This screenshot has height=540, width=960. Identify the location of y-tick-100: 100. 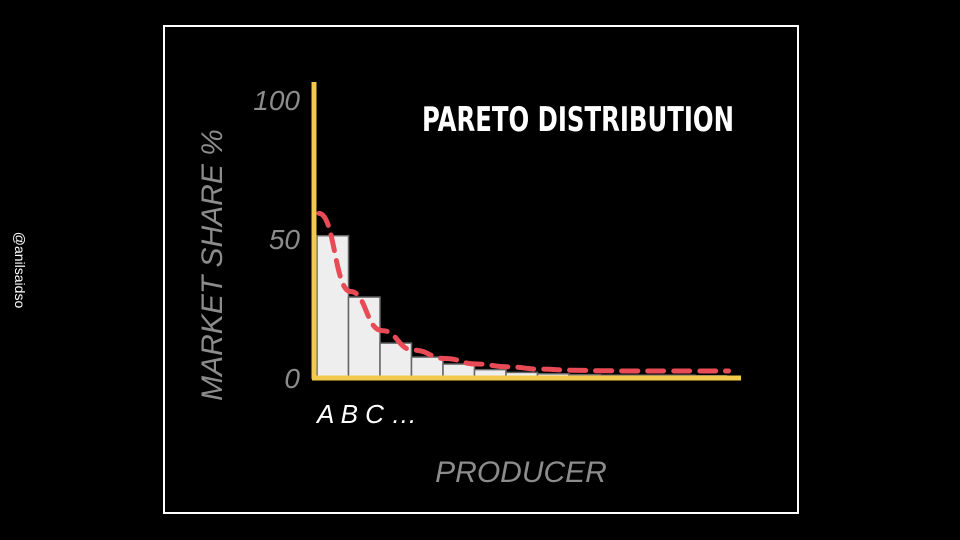
(276, 100).